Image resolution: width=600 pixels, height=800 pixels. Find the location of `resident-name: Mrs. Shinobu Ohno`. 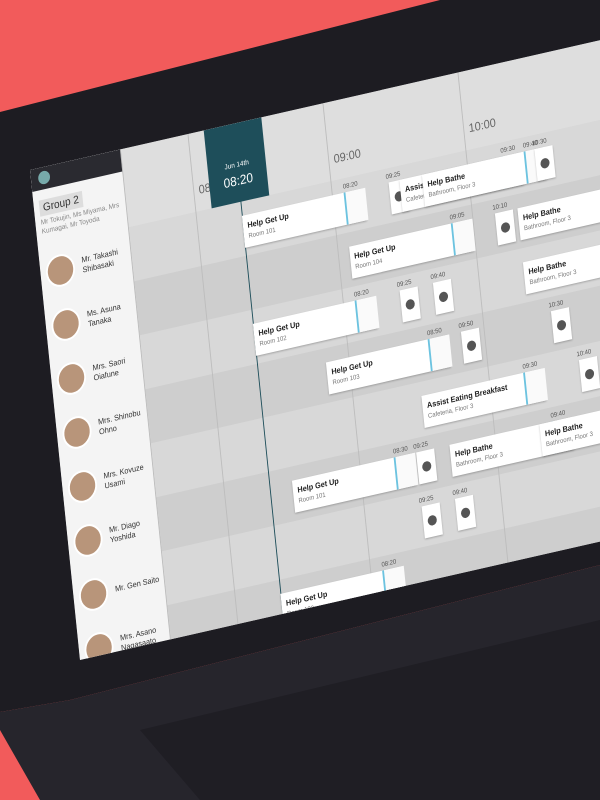

resident-name: Mrs. Shinobu Ohno is located at coordinates (119, 422).